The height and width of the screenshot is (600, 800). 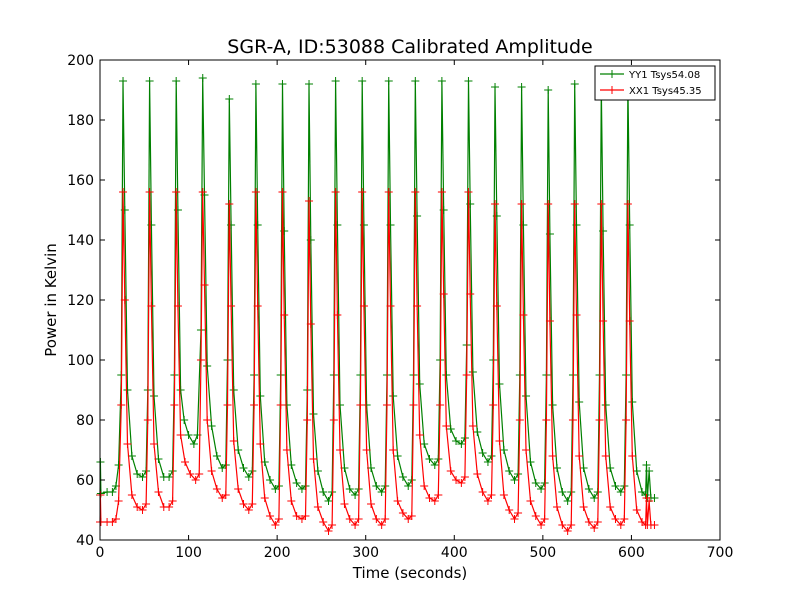 What do you see at coordinates (631, 553) in the screenshot?
I see `x-tick-label: 600` at bounding box center [631, 553].